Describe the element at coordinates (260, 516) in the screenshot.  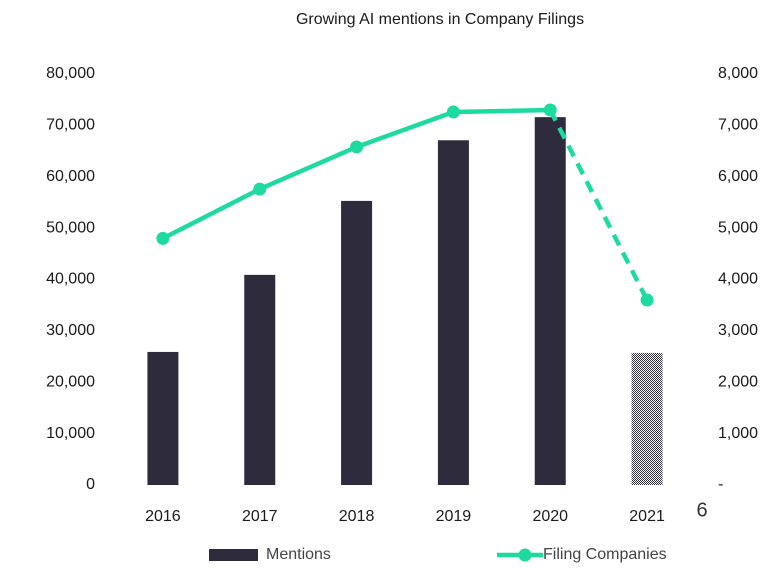
I see `x-tick-label: 2017` at that location.